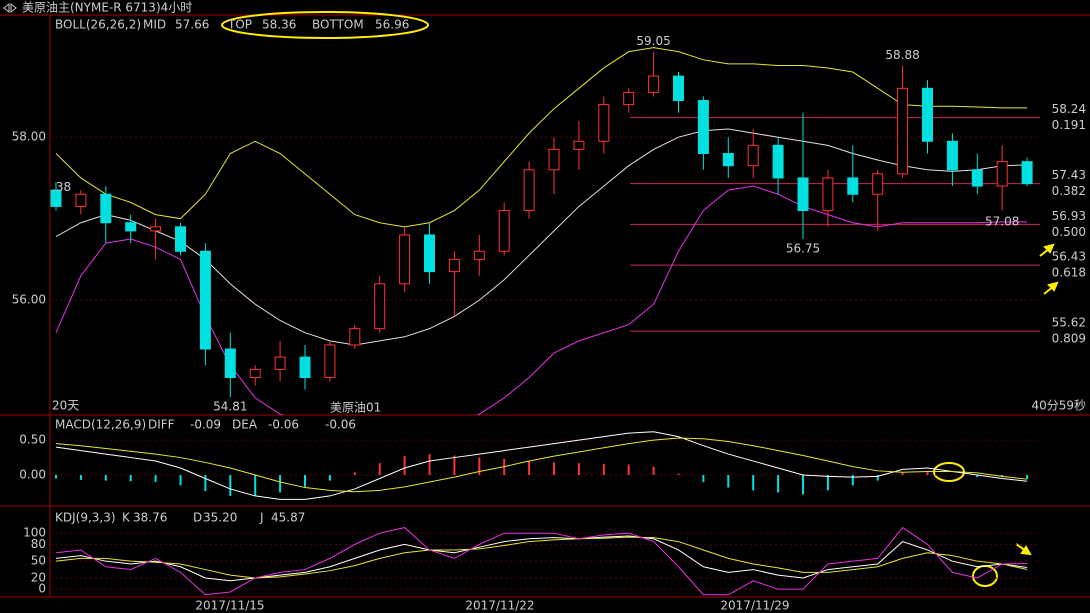  I want to click on legend-value: 58.36, so click(279, 25).